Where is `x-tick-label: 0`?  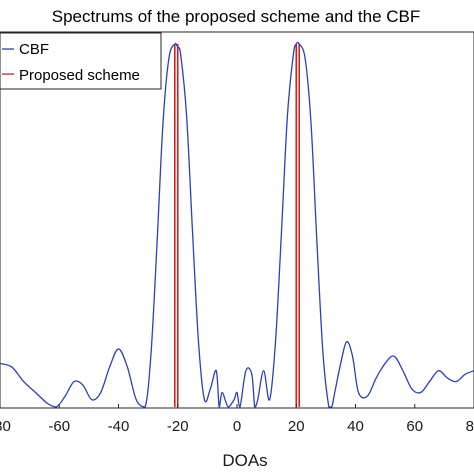
x-tick-label: 0 is located at coordinates (237, 426).